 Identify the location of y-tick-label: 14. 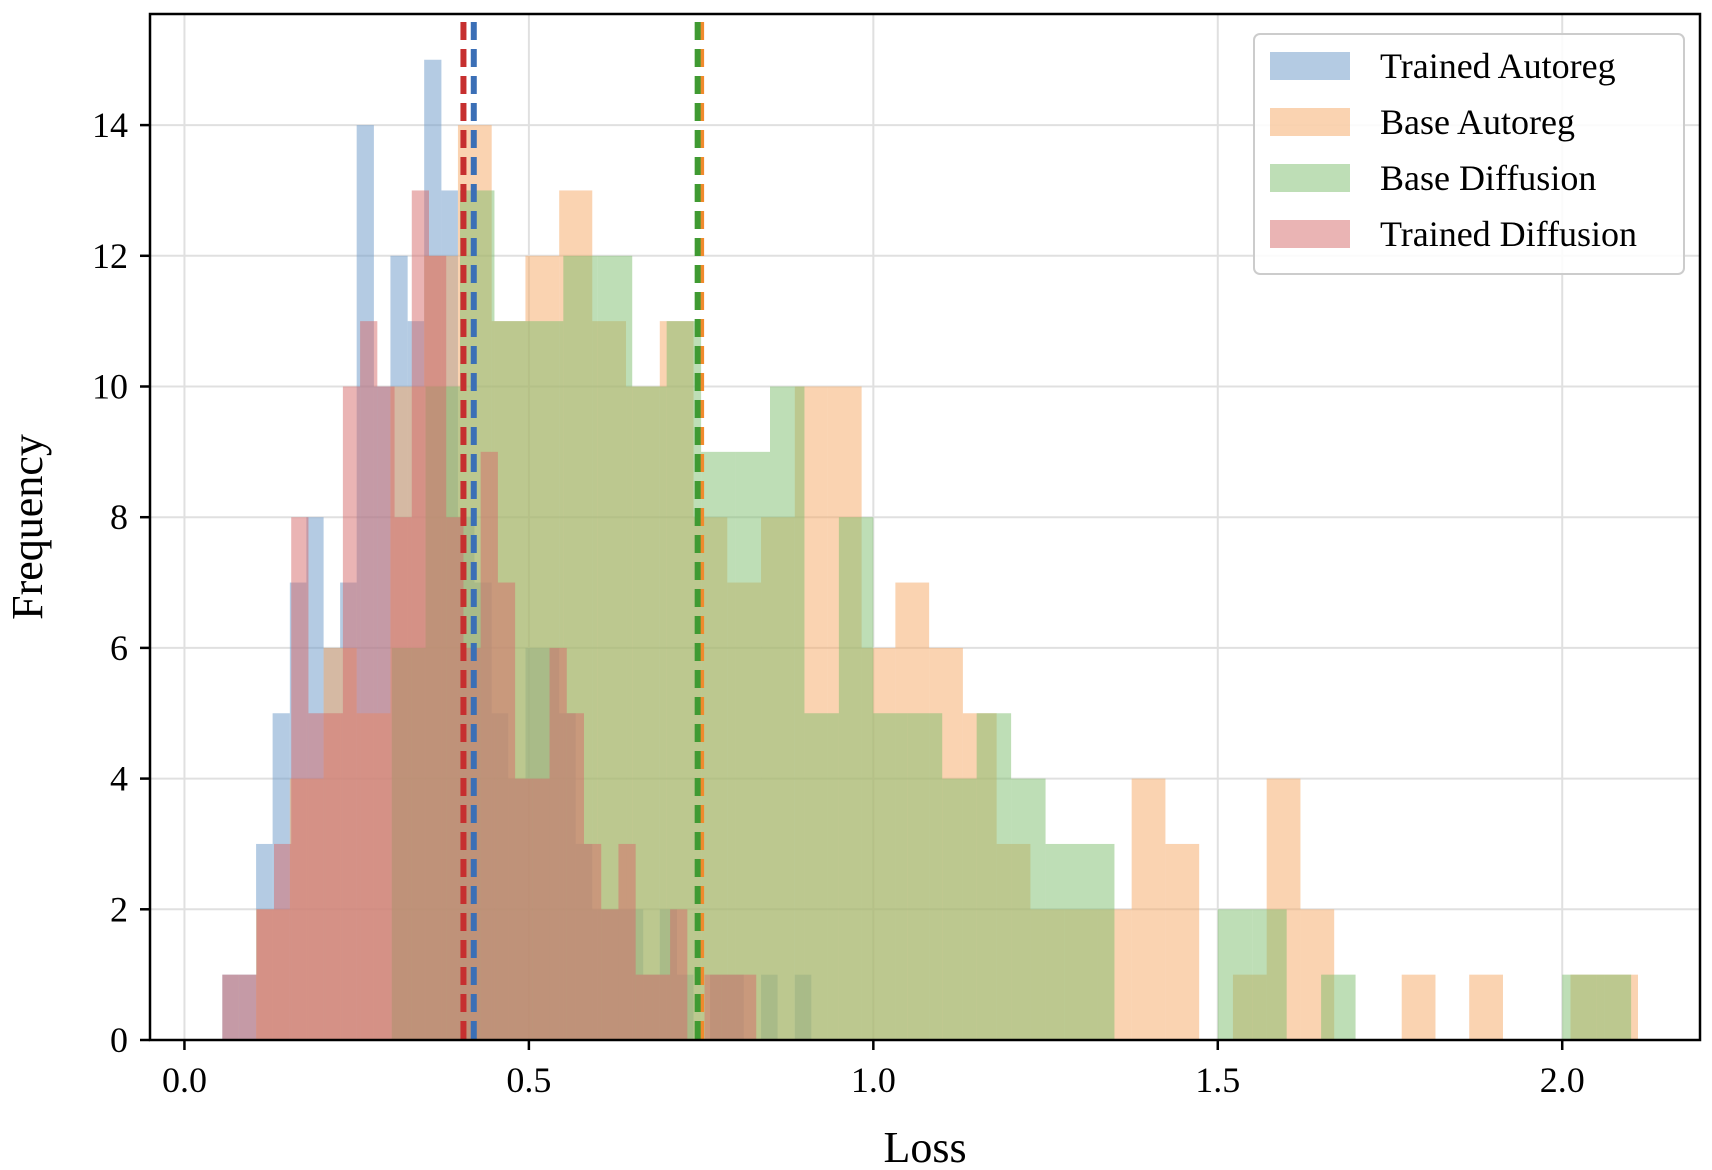
(110, 125).